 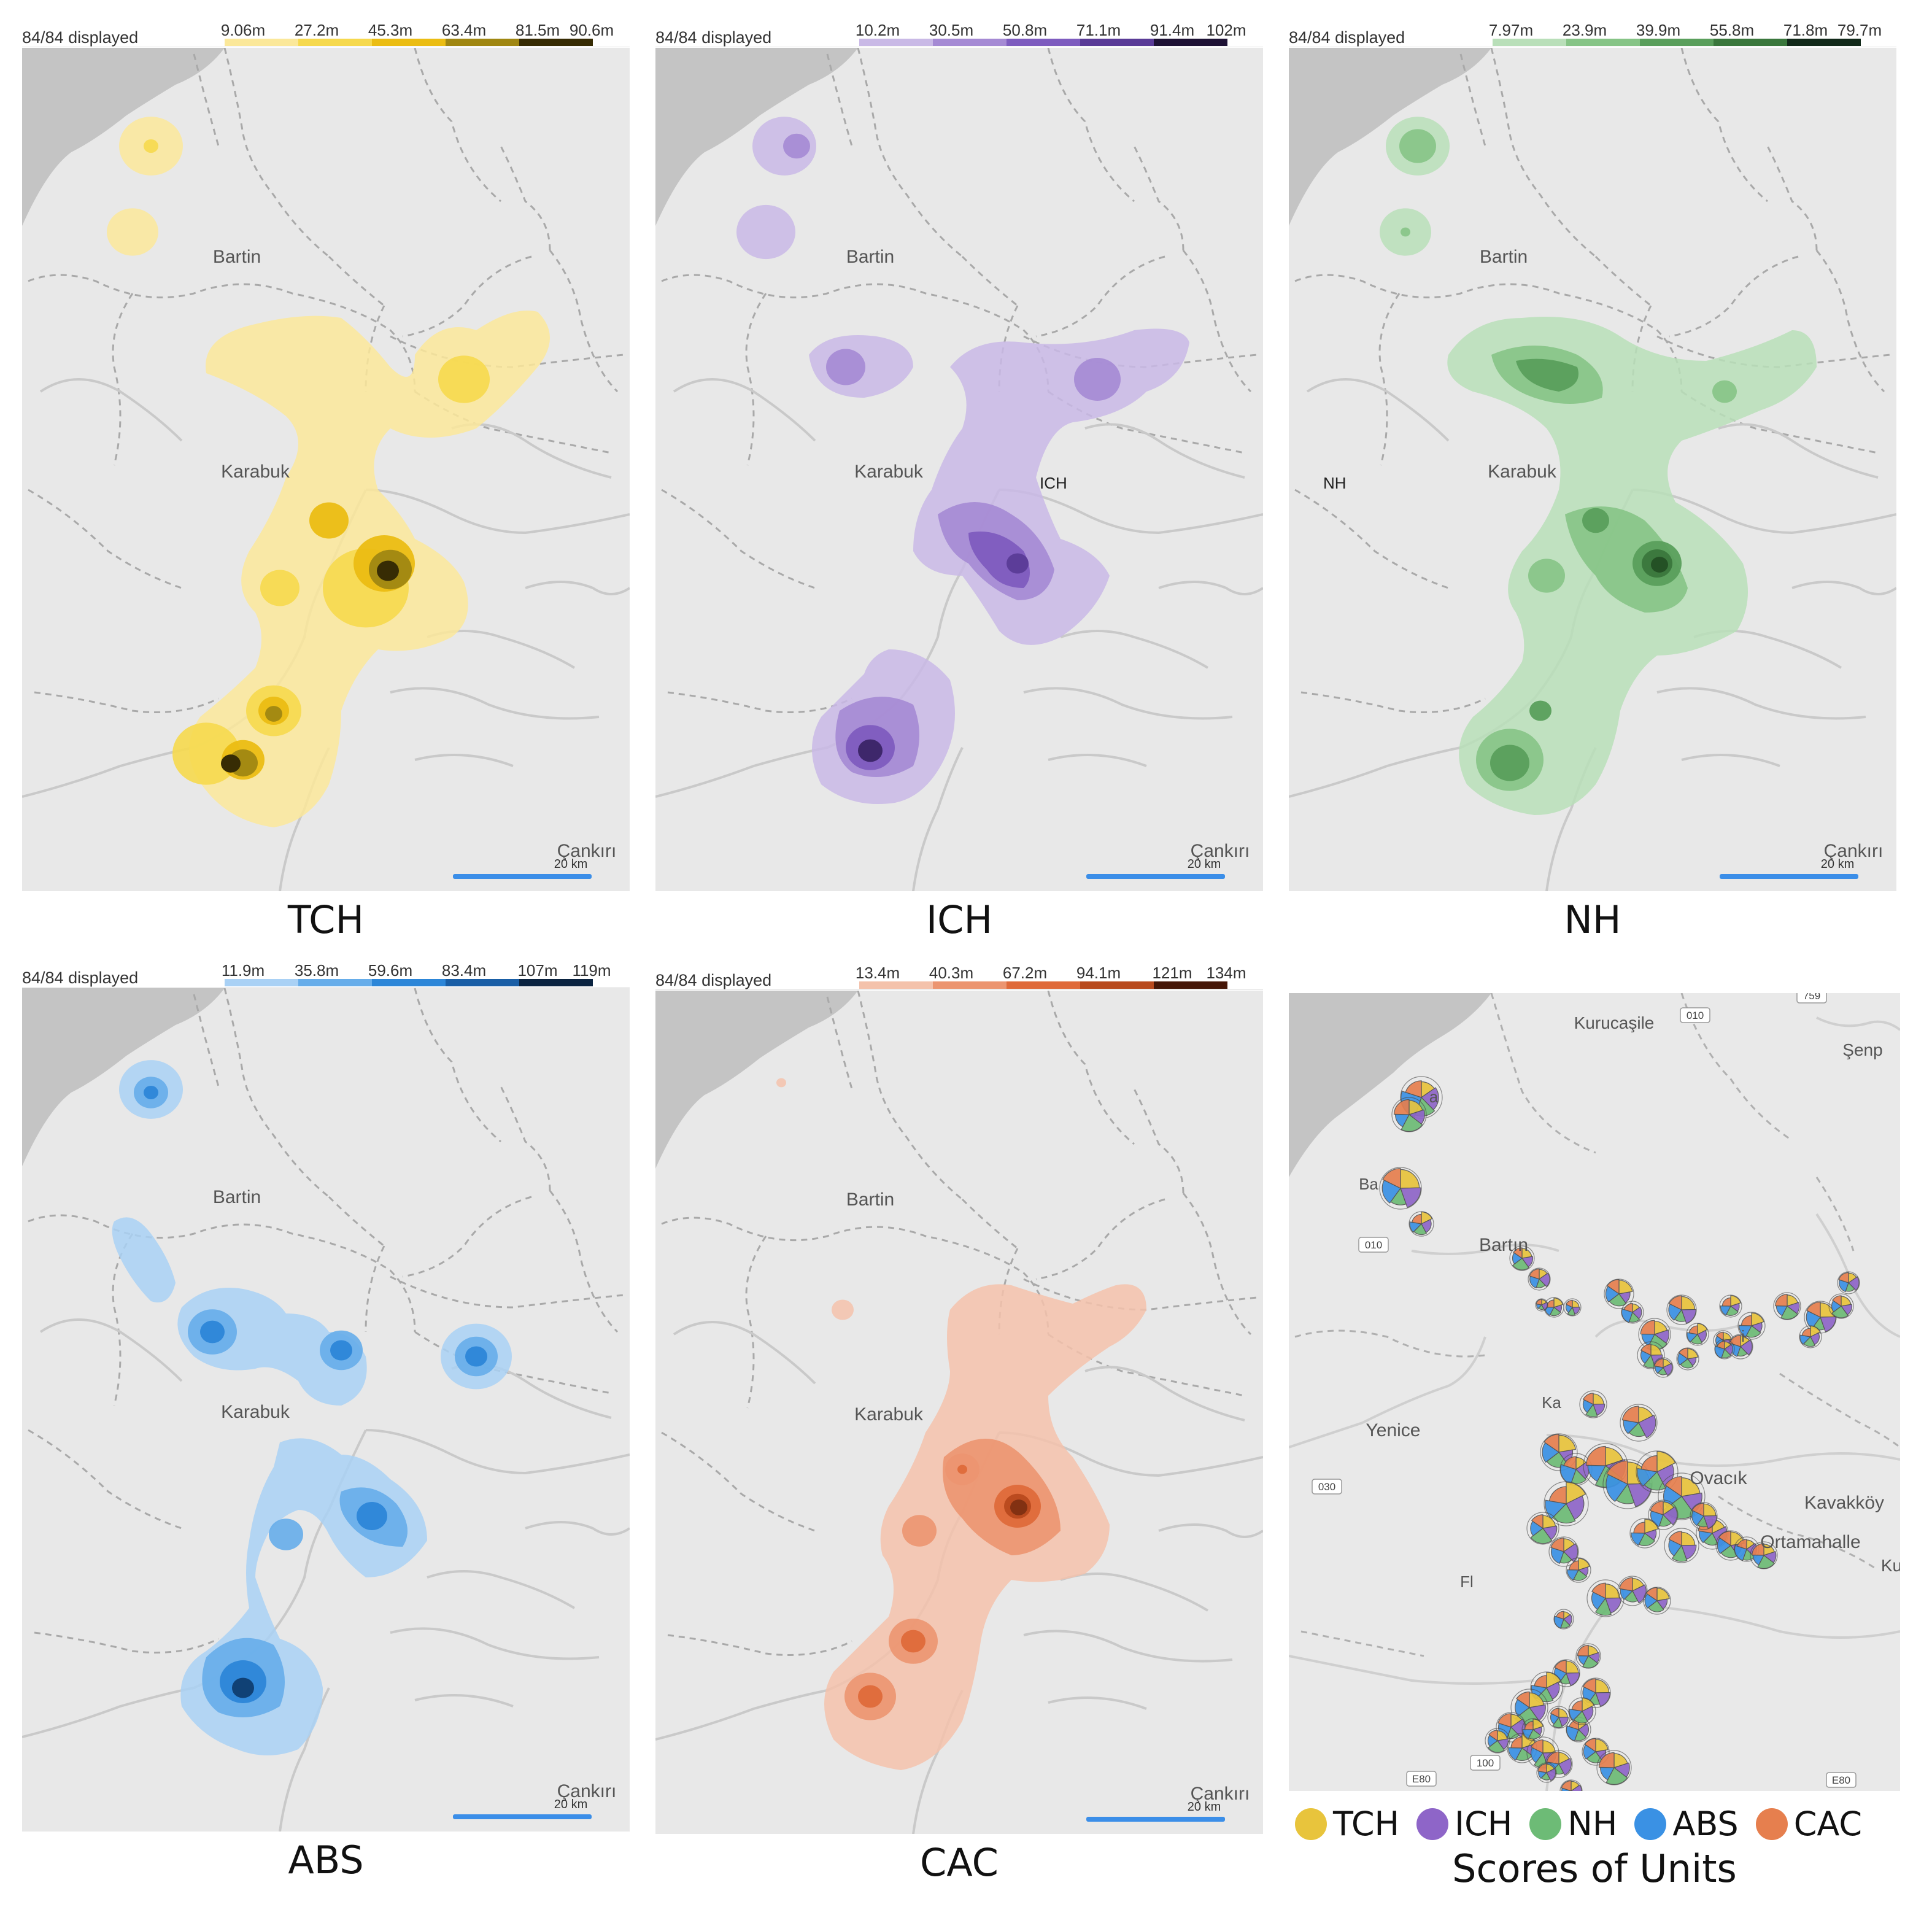 What do you see at coordinates (1805, 30) in the screenshot?
I see `ramp-tick-label: 71.8m` at bounding box center [1805, 30].